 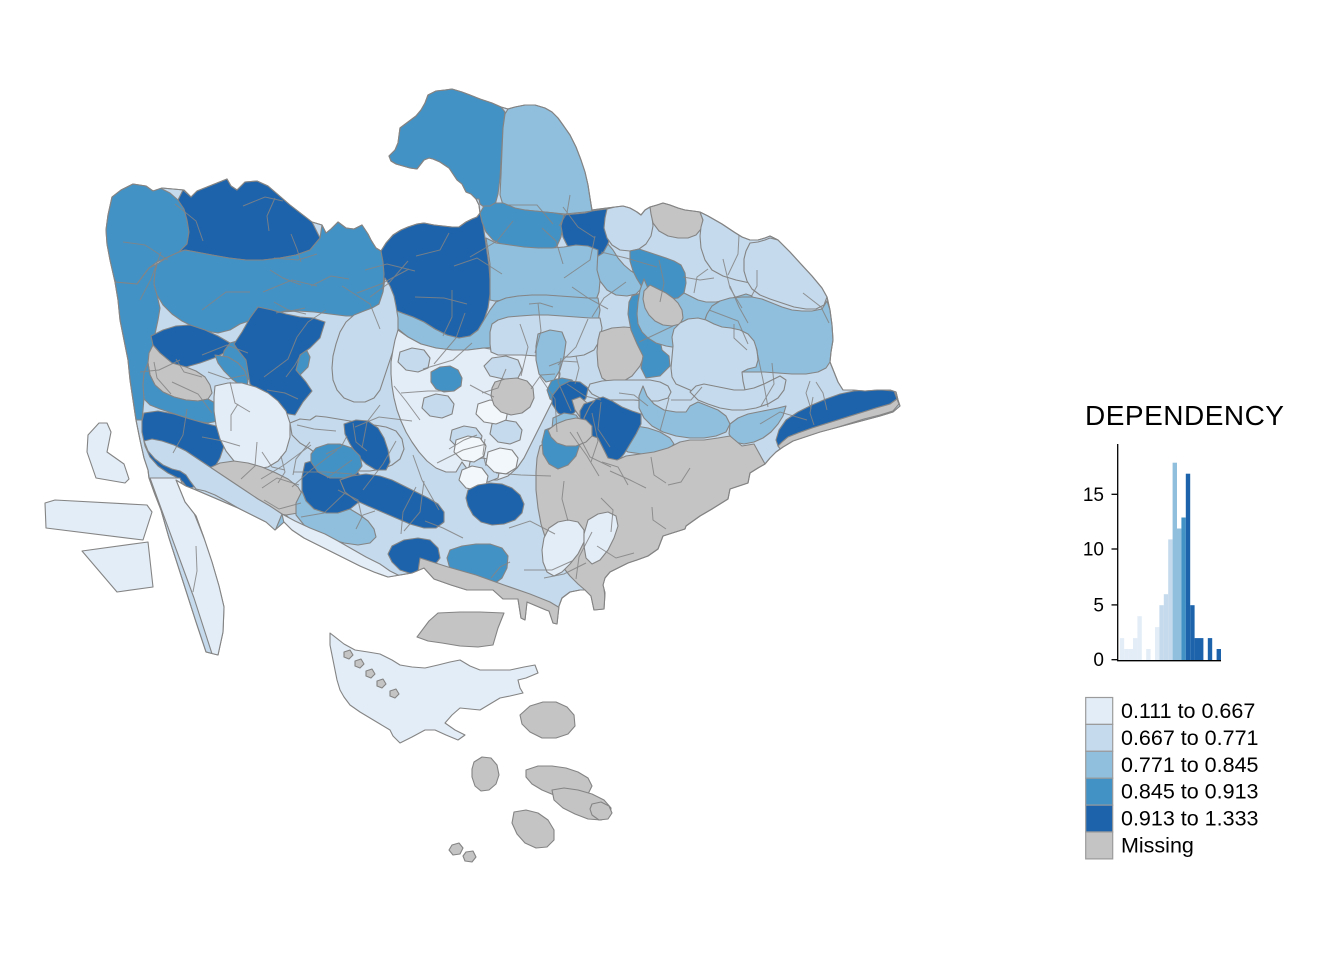 I want to click on svg-text: DEPENDENCY, so click(x=1184, y=415).